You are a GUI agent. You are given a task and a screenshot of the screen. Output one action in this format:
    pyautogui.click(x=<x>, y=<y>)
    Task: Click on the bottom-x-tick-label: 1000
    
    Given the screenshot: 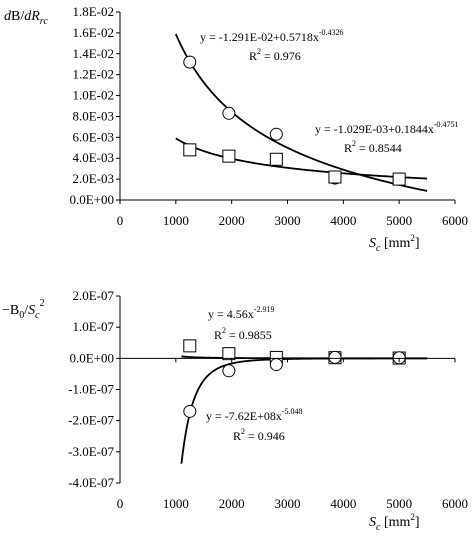 What is the action you would take?
    pyautogui.click(x=176, y=503)
    